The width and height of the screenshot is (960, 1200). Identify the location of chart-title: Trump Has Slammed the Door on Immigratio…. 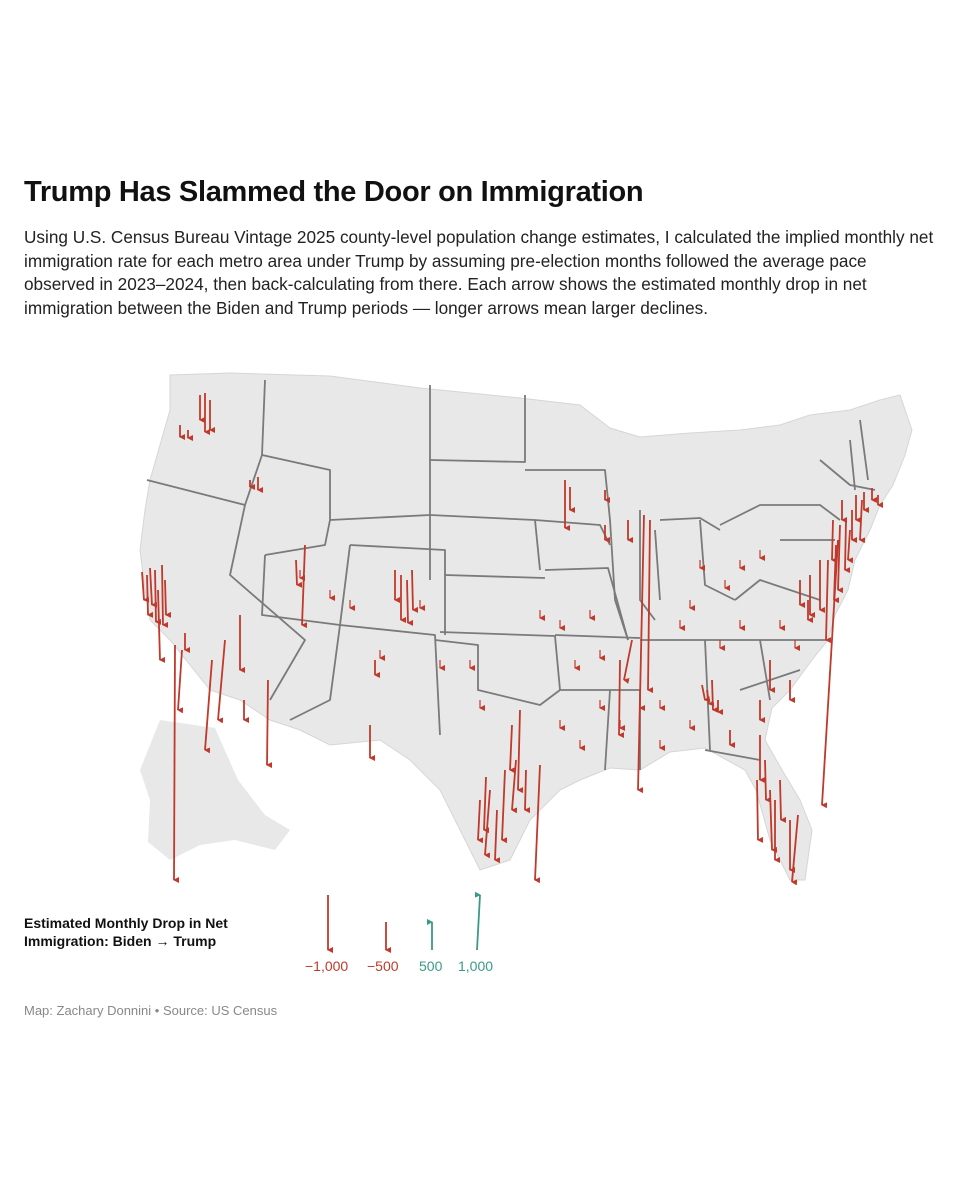
(334, 192).